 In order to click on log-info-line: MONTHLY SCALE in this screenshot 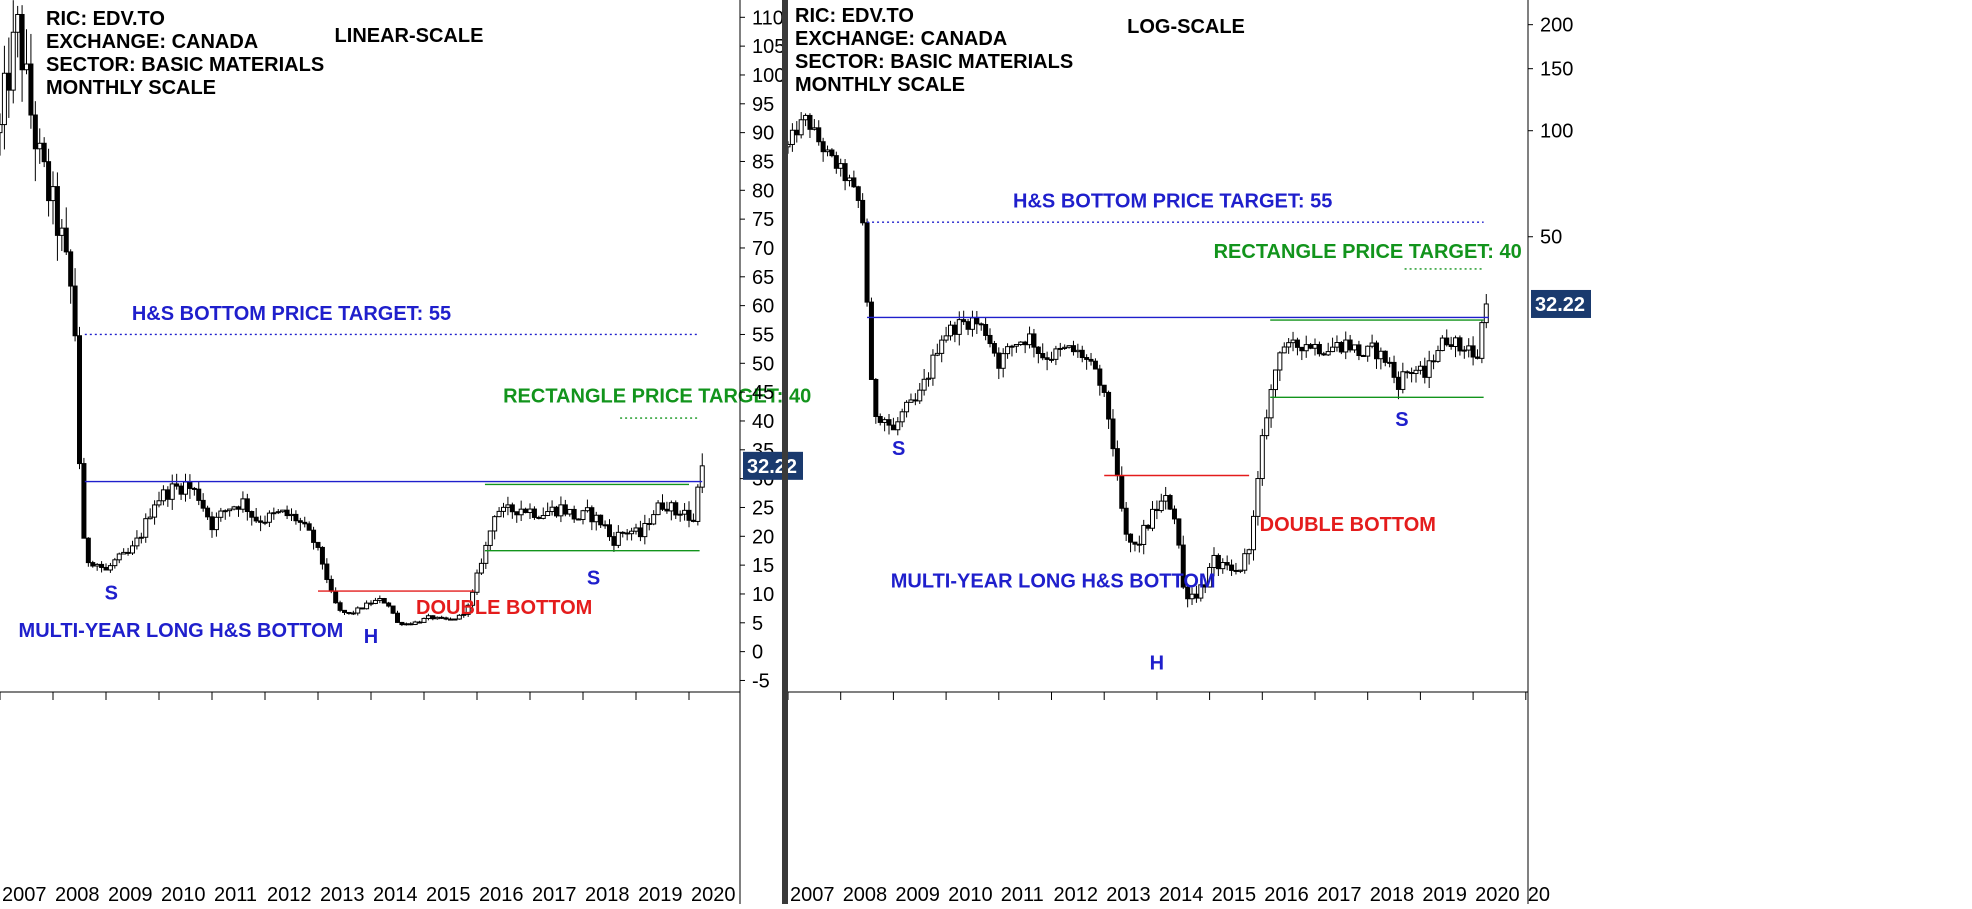, I will do `click(880, 85)`.